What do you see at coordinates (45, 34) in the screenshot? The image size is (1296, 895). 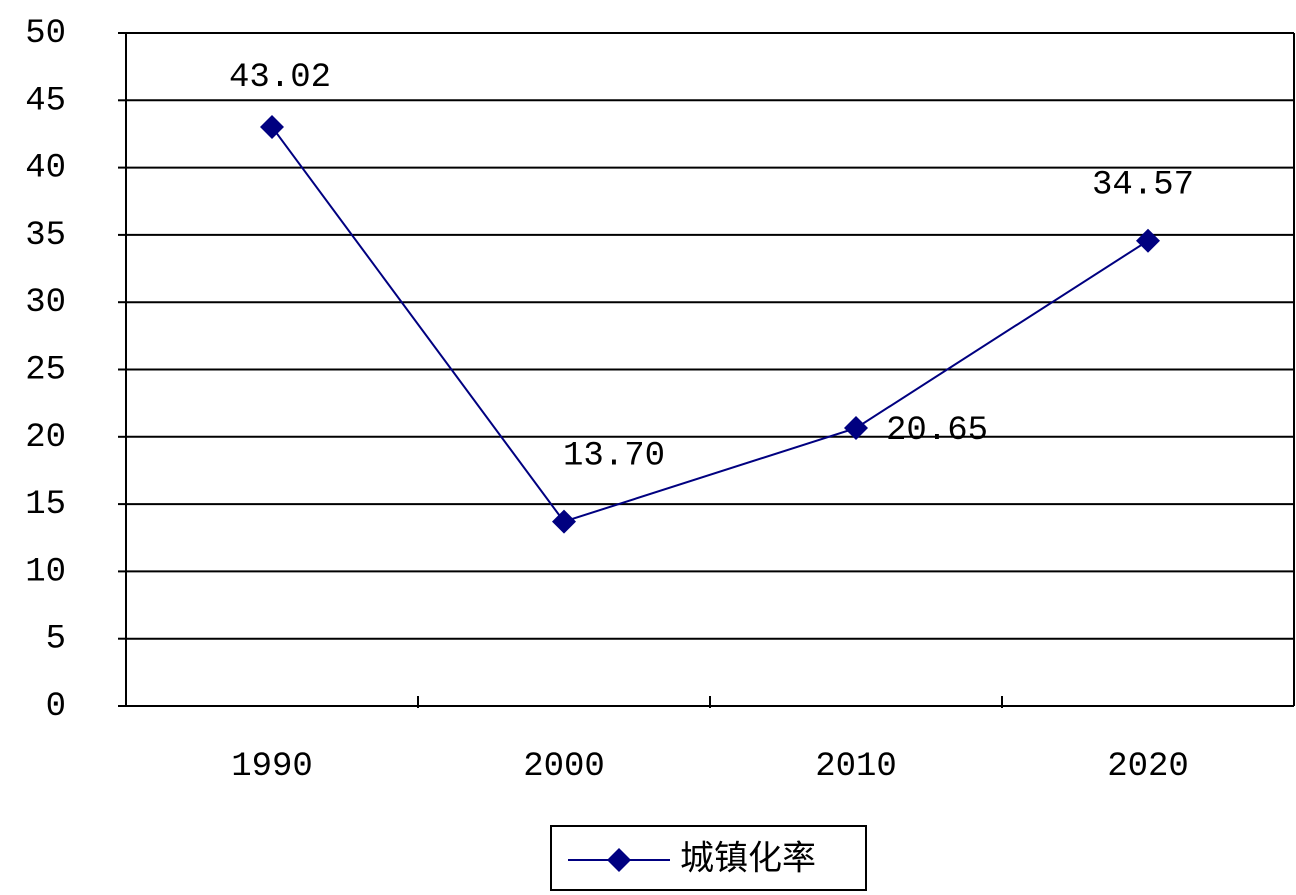 I see `y-tick-label: 50` at bounding box center [45, 34].